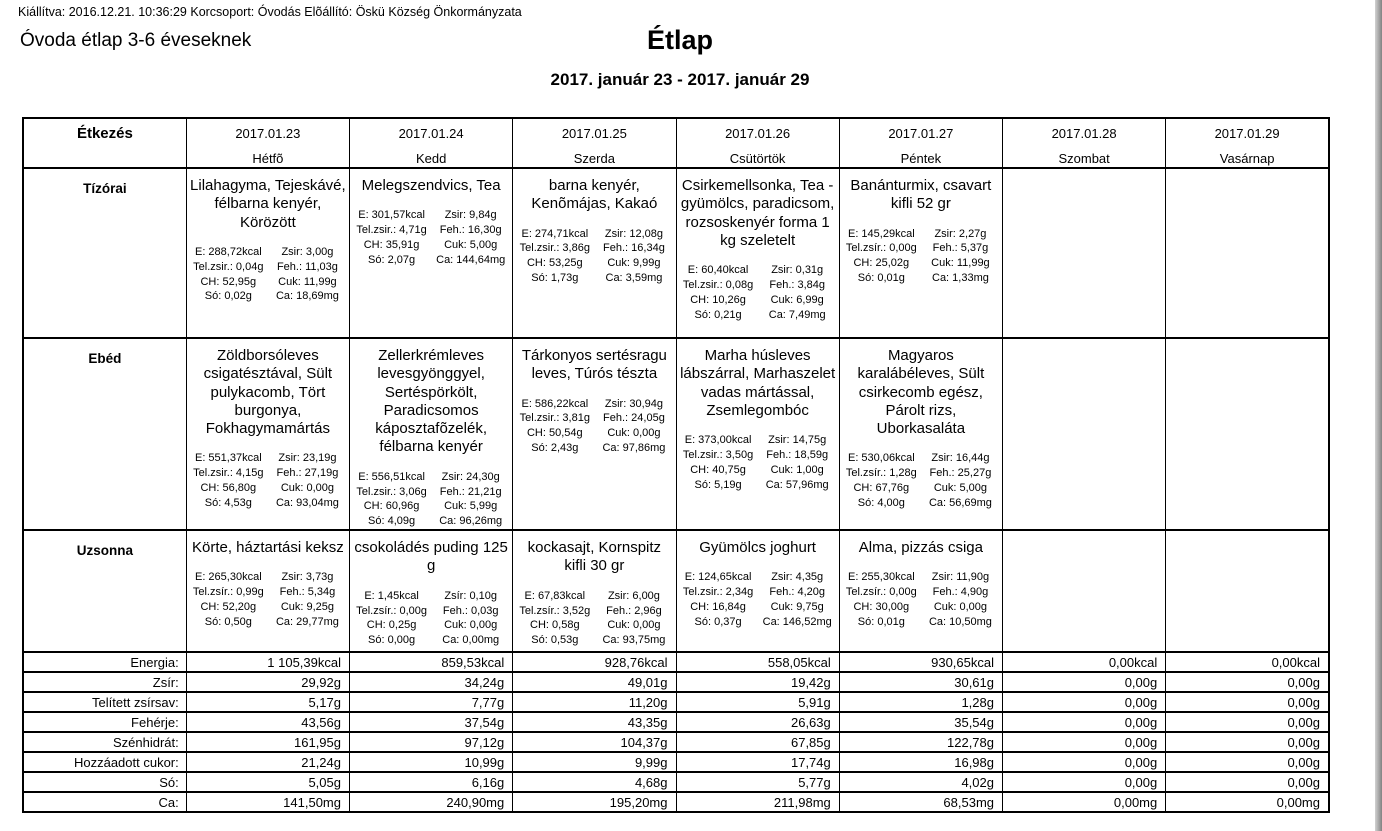  I want to click on nutrition-value: Feh.: 16,34g, so click(634, 248).